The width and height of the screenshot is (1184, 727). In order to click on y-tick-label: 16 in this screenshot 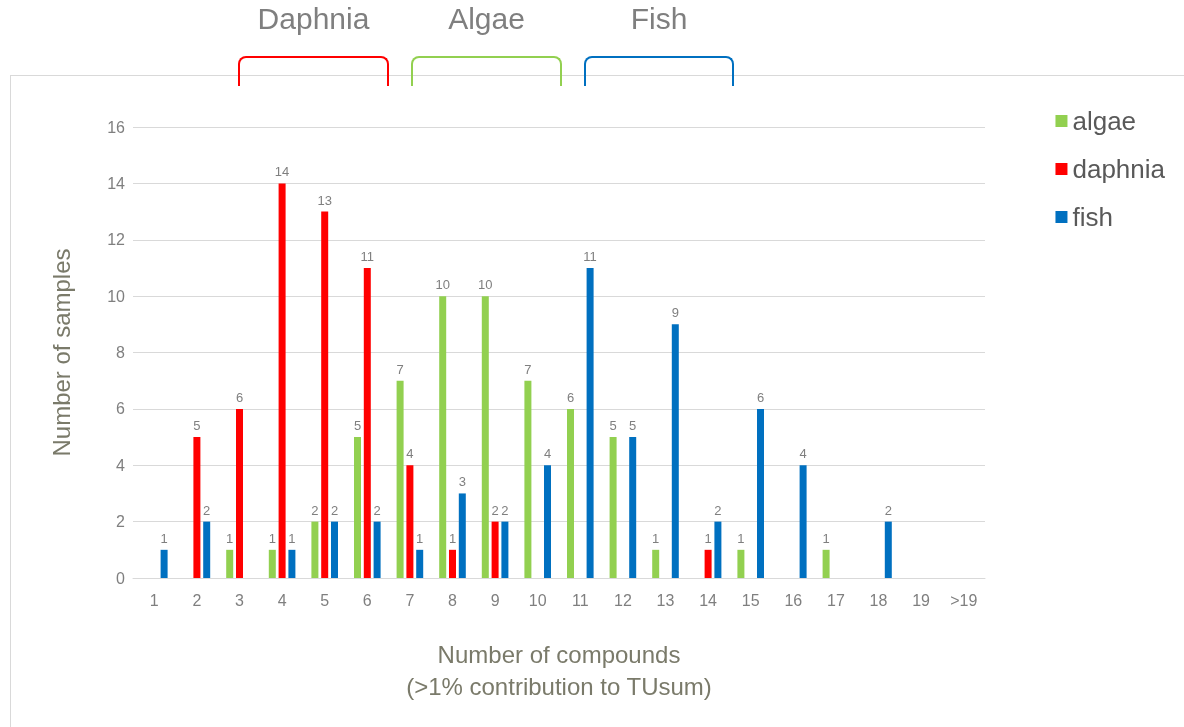, I will do `click(116, 127)`.